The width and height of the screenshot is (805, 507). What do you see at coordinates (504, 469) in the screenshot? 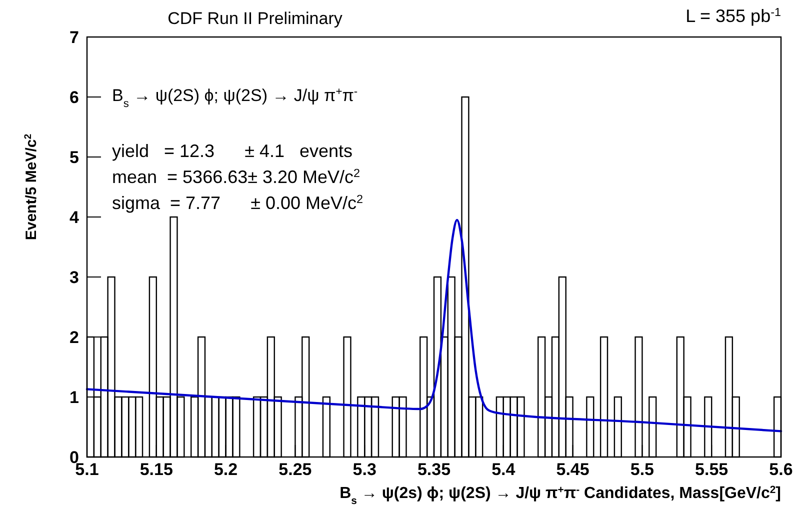
I see `x-tick-label: 5.4` at bounding box center [504, 469].